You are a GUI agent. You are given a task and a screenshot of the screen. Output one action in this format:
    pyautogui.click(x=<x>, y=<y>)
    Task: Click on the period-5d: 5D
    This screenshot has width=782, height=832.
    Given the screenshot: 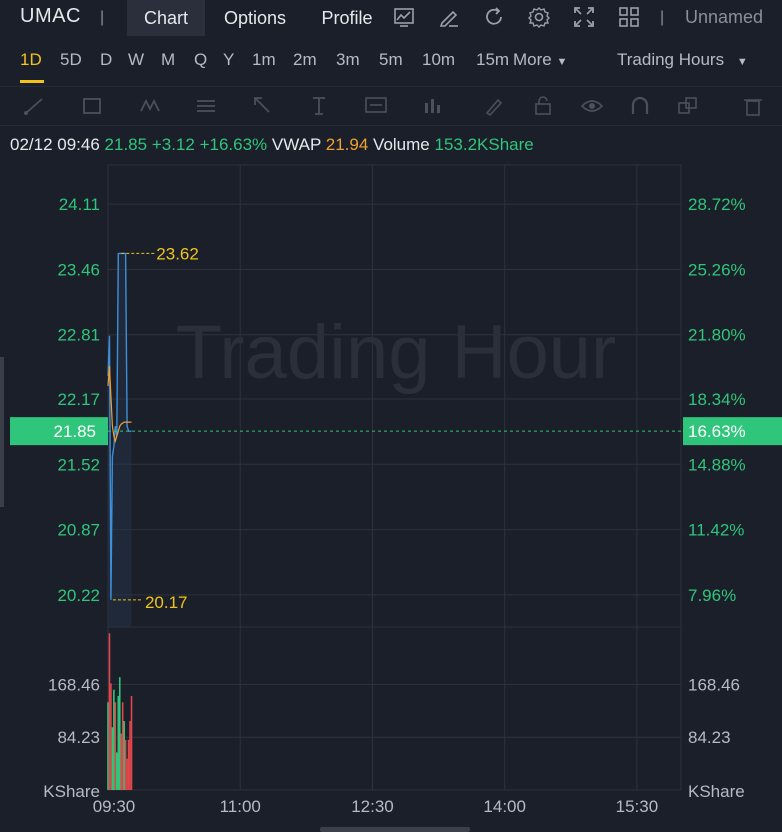 What is the action you would take?
    pyautogui.click(x=71, y=59)
    